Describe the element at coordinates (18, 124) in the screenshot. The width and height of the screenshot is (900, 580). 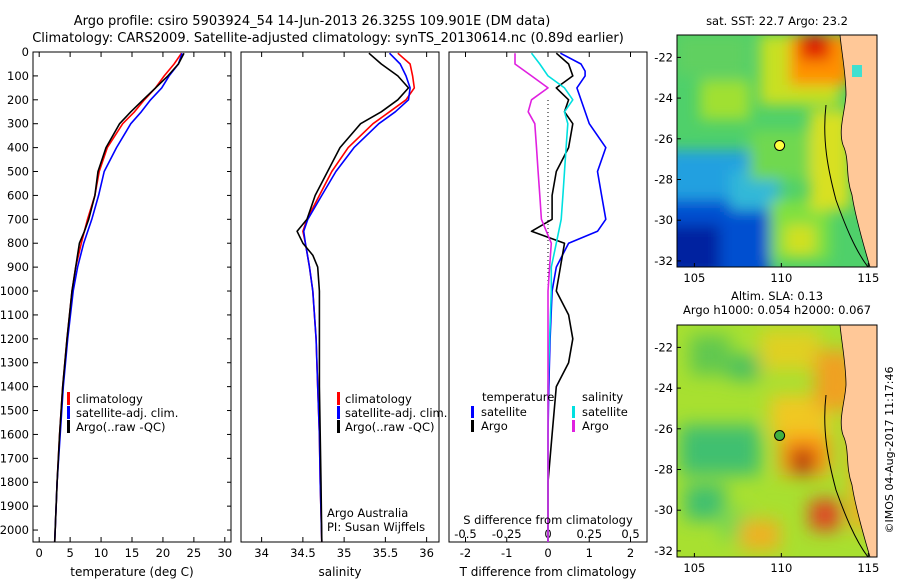
I see `y-tick-label: 300` at that location.